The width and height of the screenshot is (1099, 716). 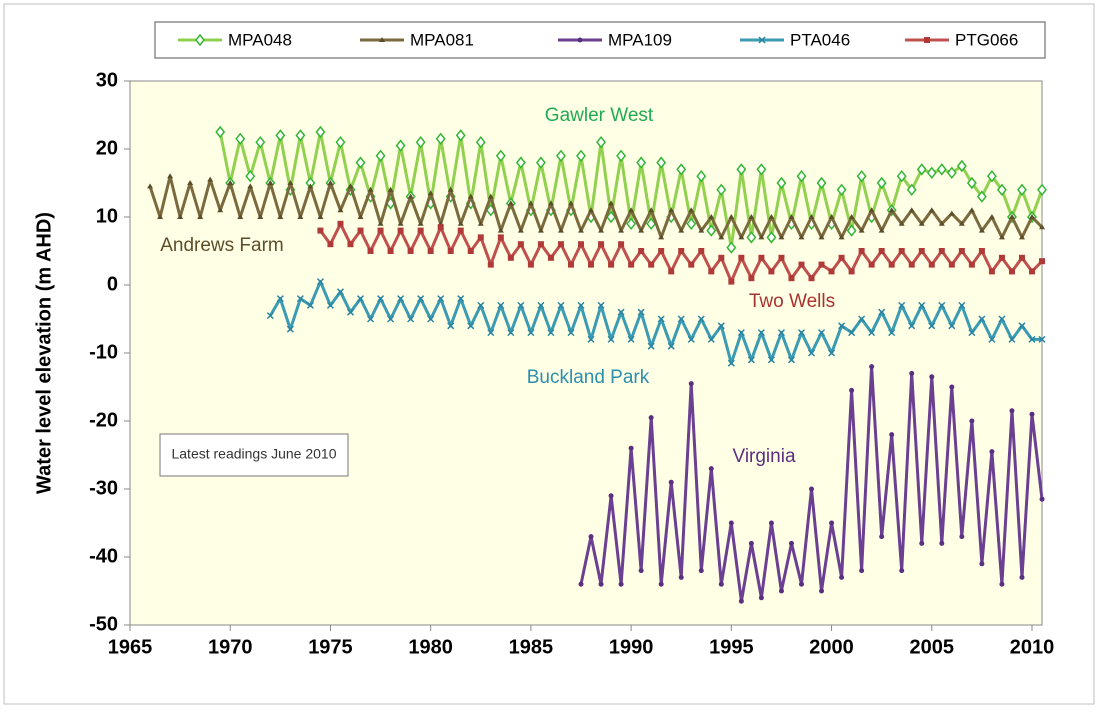 I want to click on x-tick-label: 1975, so click(x=330, y=647).